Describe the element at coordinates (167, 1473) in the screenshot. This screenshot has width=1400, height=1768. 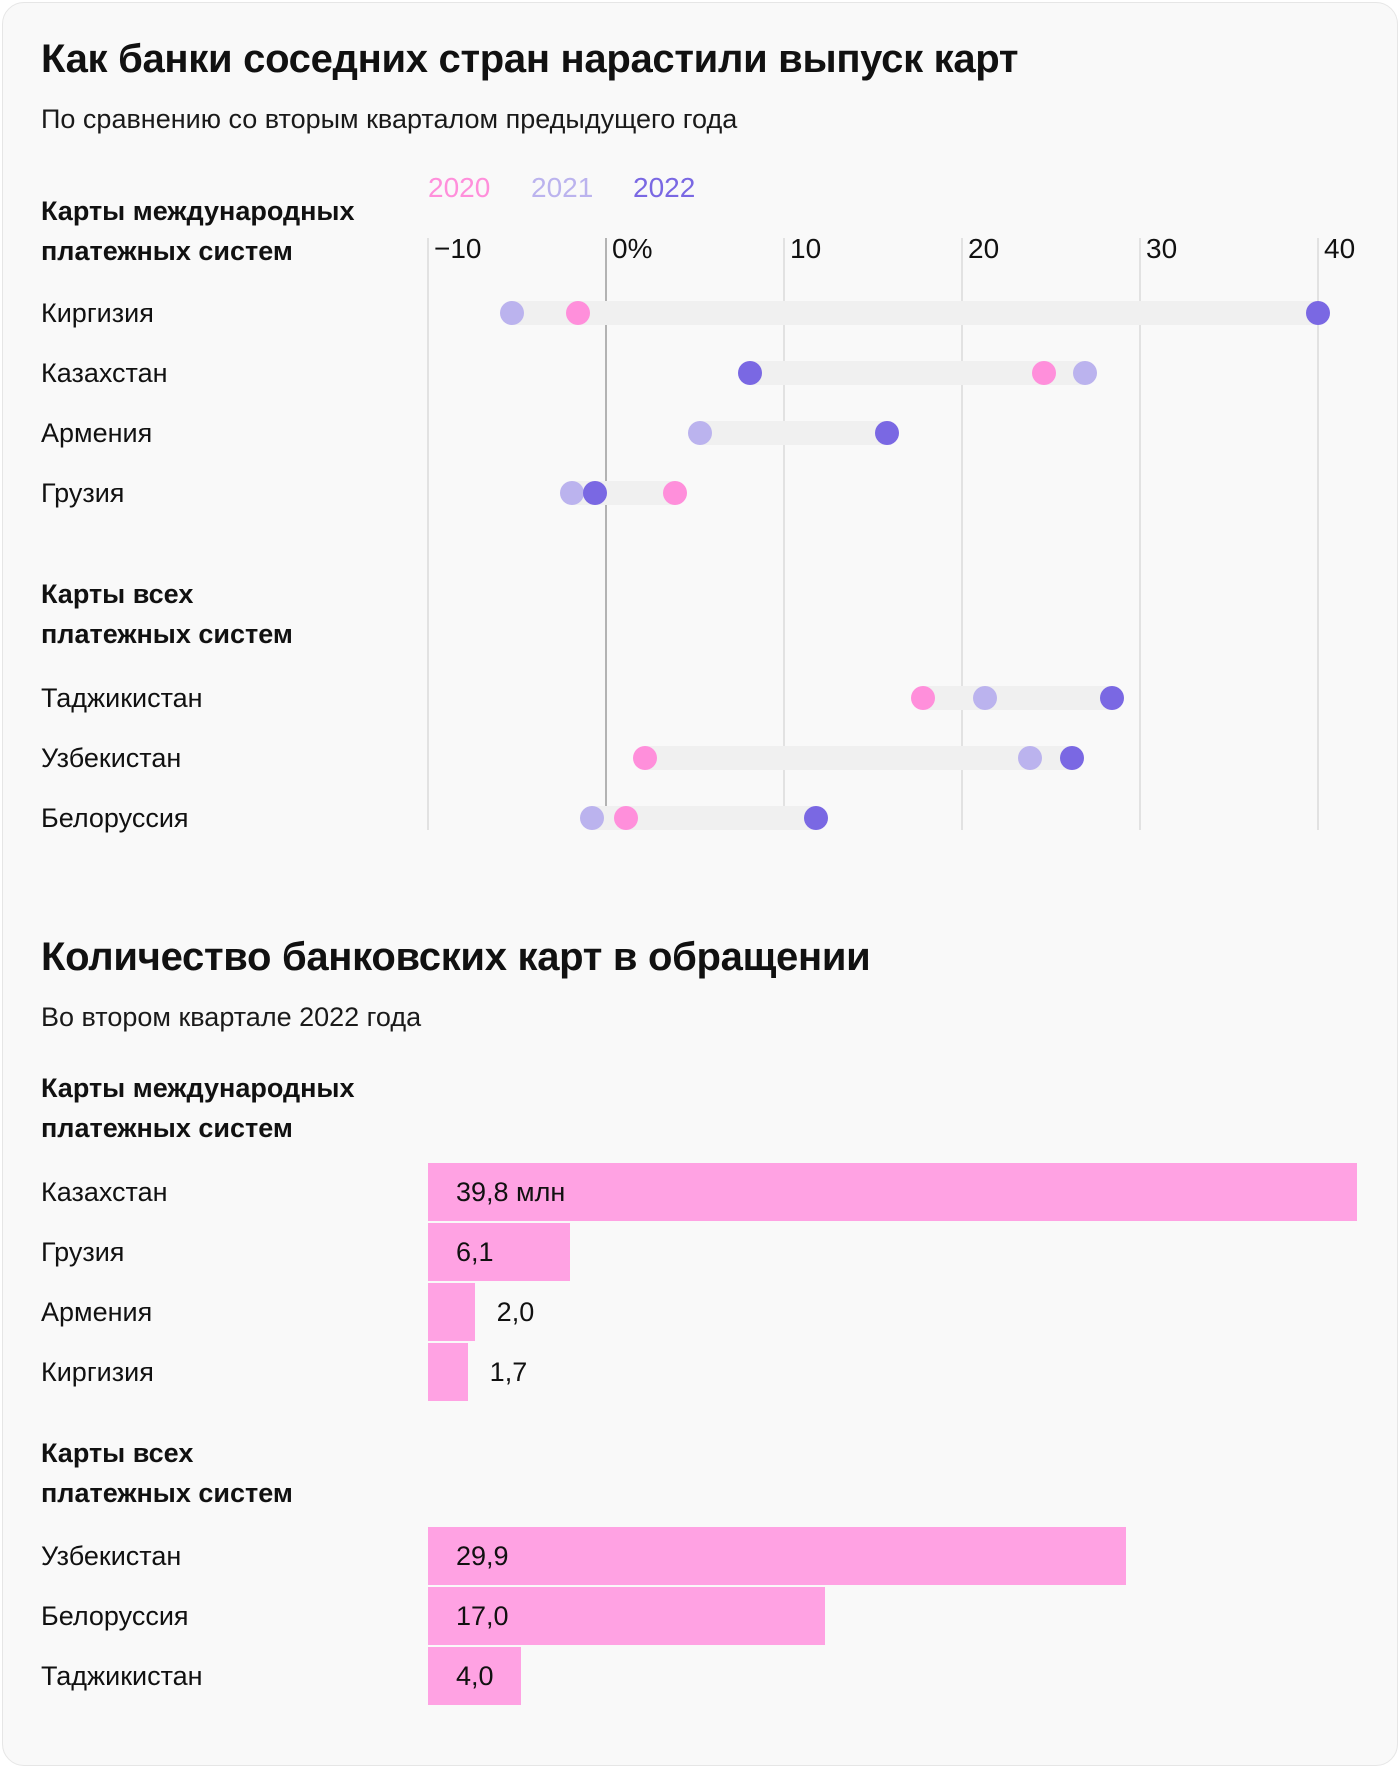
I see `chart2-group-heading-all: Карты всех платежных систем` at that location.